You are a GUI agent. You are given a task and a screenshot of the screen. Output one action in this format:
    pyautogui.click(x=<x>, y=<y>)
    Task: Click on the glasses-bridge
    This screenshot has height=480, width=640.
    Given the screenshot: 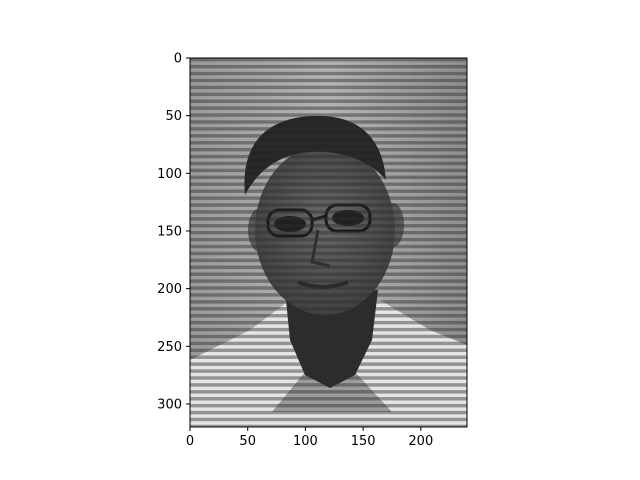 What is the action you would take?
    pyautogui.click(x=319, y=218)
    